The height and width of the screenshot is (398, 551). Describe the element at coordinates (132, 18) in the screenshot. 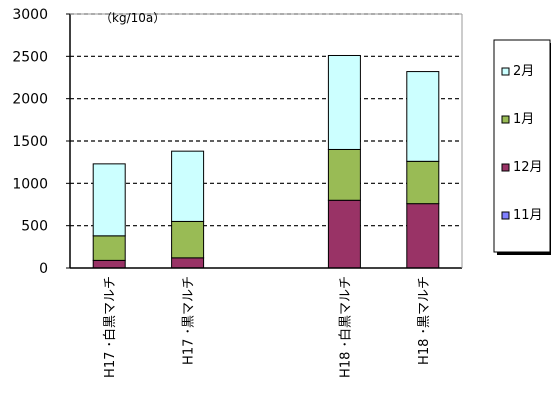

I see `unit-label: （kg/10a）` at that location.